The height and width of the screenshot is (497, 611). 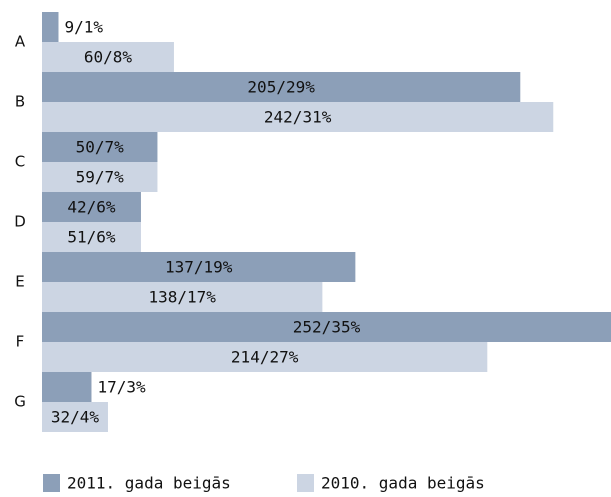 I want to click on value-label: 42/6%, so click(x=91, y=207).